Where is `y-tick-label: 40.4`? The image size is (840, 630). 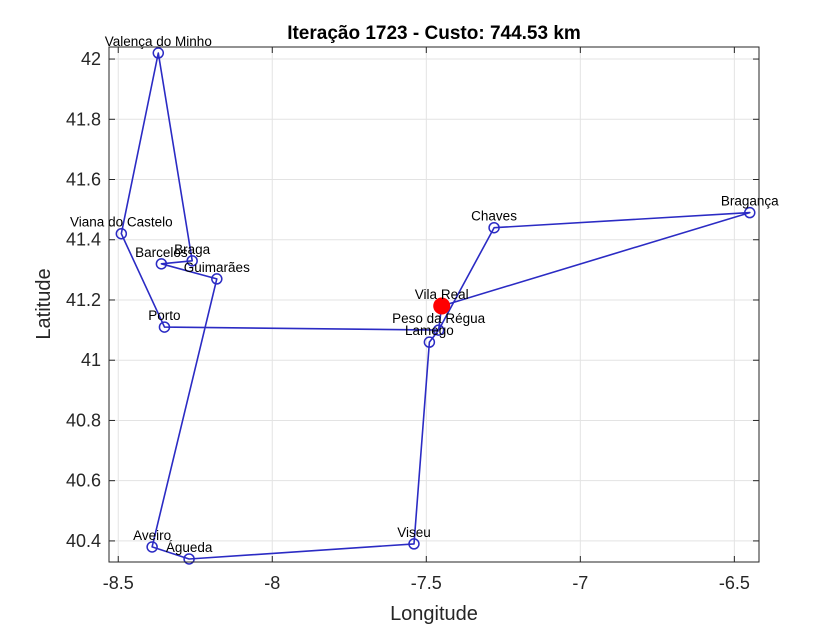 y-tick-label: 40.4 is located at coordinates (83, 541).